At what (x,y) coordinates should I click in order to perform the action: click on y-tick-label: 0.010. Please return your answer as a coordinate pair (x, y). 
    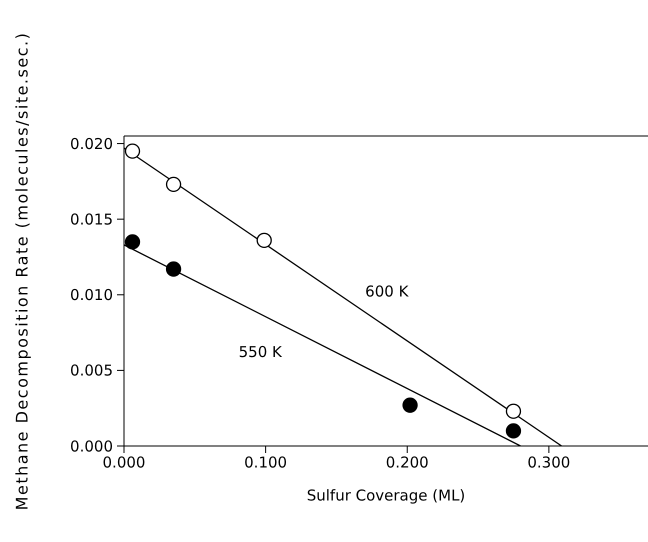
    Looking at the image, I should click on (91, 295).